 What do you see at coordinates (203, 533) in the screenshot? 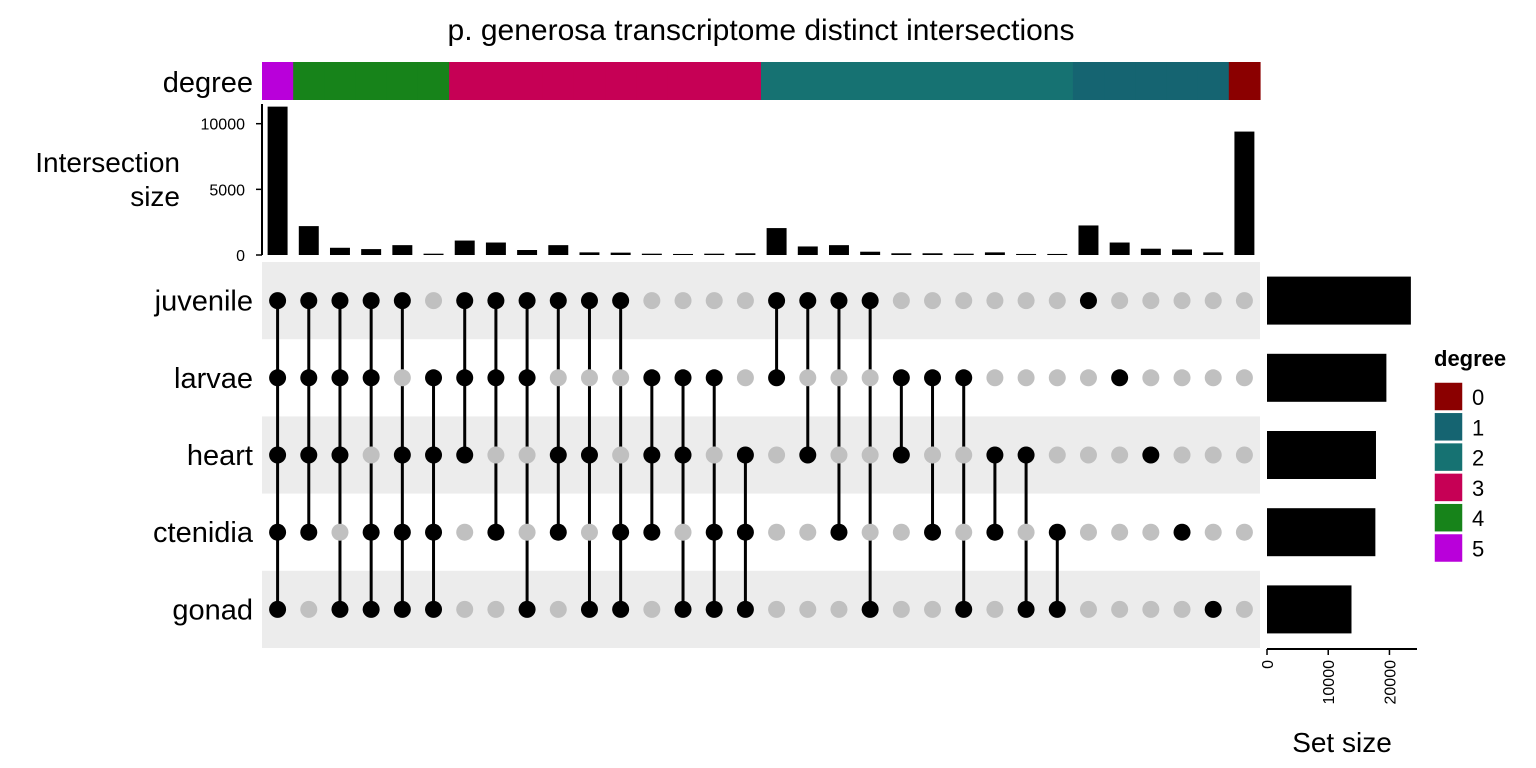
I see `set-label-ctenidia: ctenidia` at bounding box center [203, 533].